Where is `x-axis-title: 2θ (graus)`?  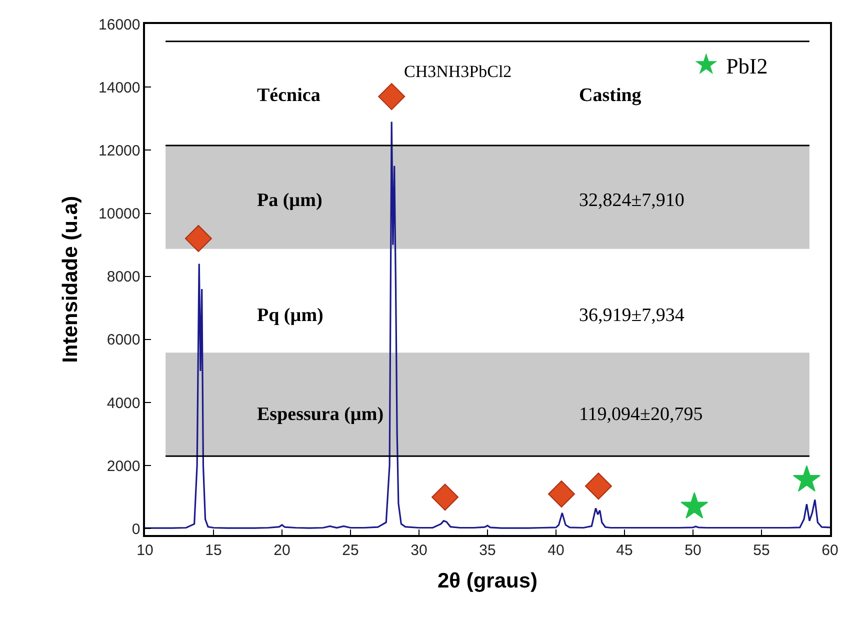
x-axis-title: 2θ (graus) is located at coordinates (487, 580).